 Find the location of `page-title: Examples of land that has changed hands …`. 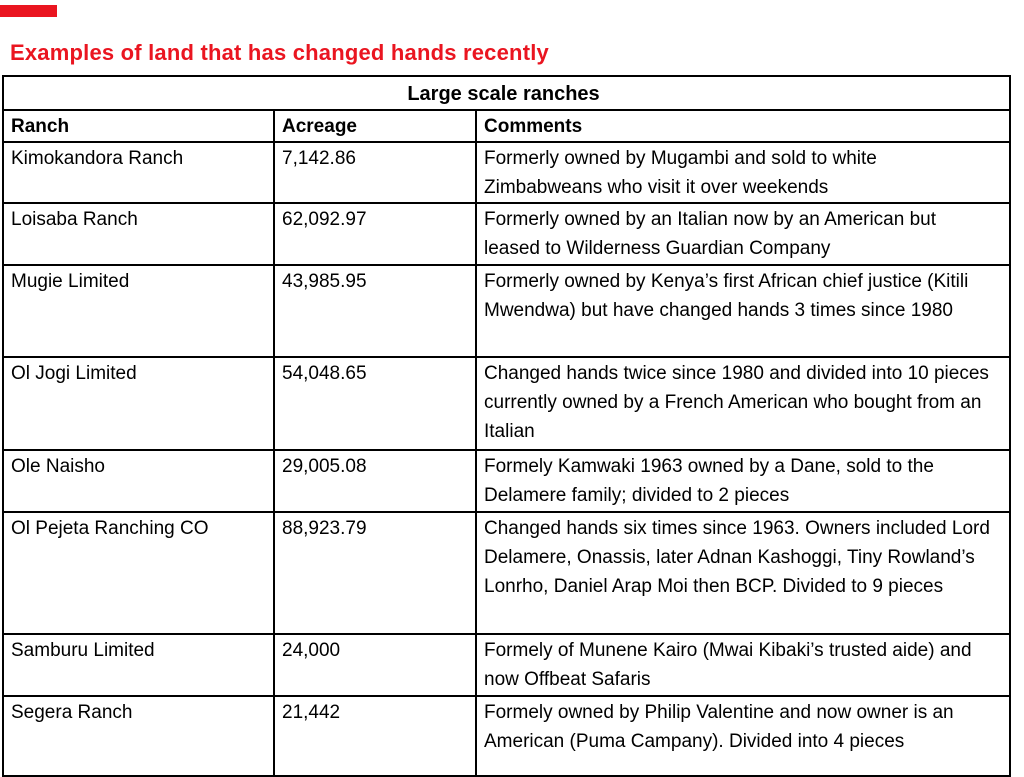

page-title: Examples of land that has changed hands … is located at coordinates (279, 52).